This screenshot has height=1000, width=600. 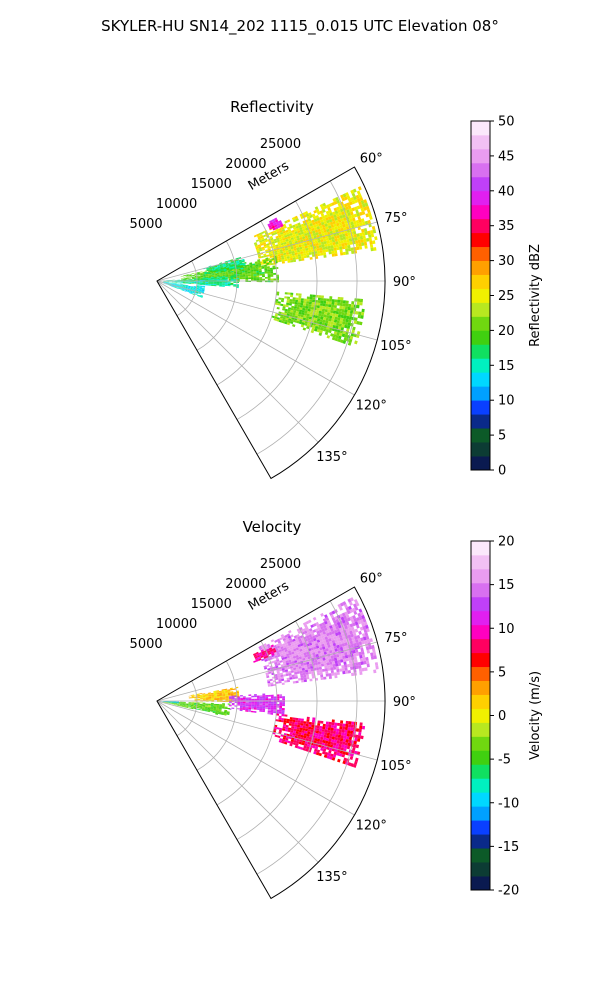 What do you see at coordinates (272, 527) in the screenshot?
I see `panel-title: Velocity` at bounding box center [272, 527].